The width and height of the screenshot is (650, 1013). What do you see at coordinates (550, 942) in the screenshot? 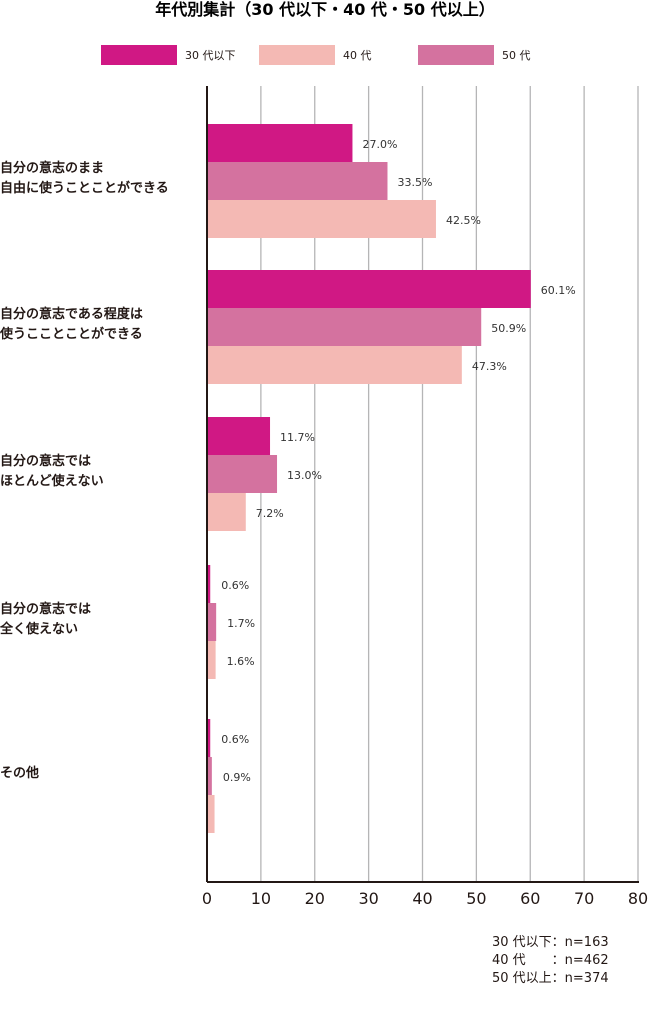
I see `sample-size-note: 30 代以下：n=163` at bounding box center [550, 942].